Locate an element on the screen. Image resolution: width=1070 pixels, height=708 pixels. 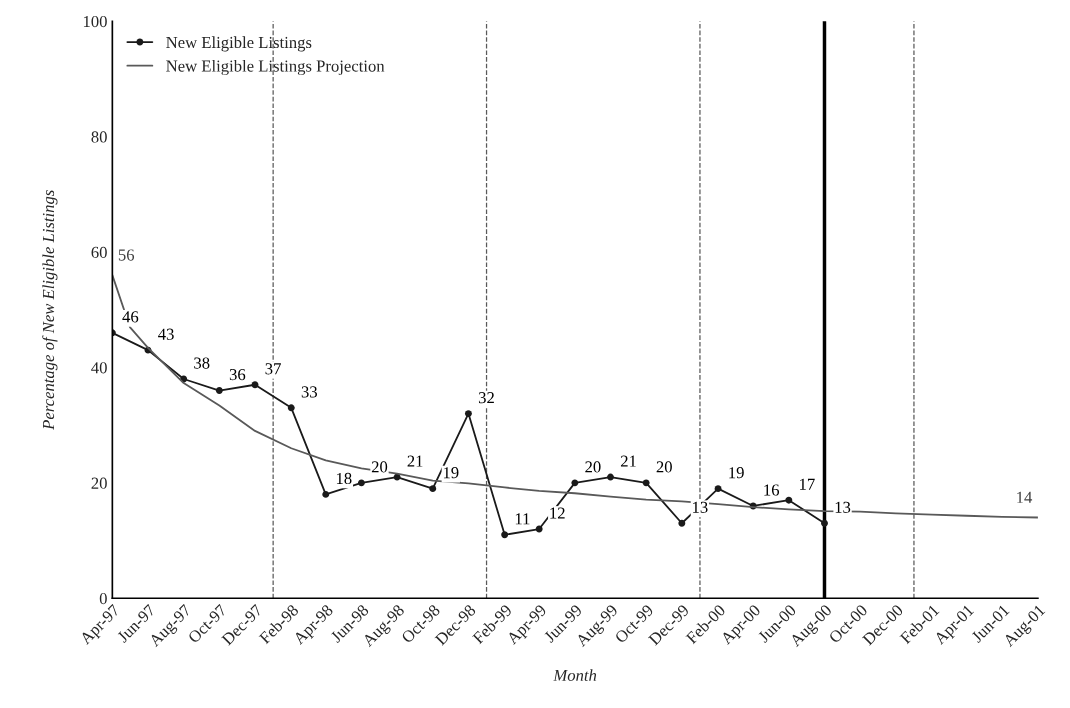
y-tick-label: 100 is located at coordinates (95, 21).